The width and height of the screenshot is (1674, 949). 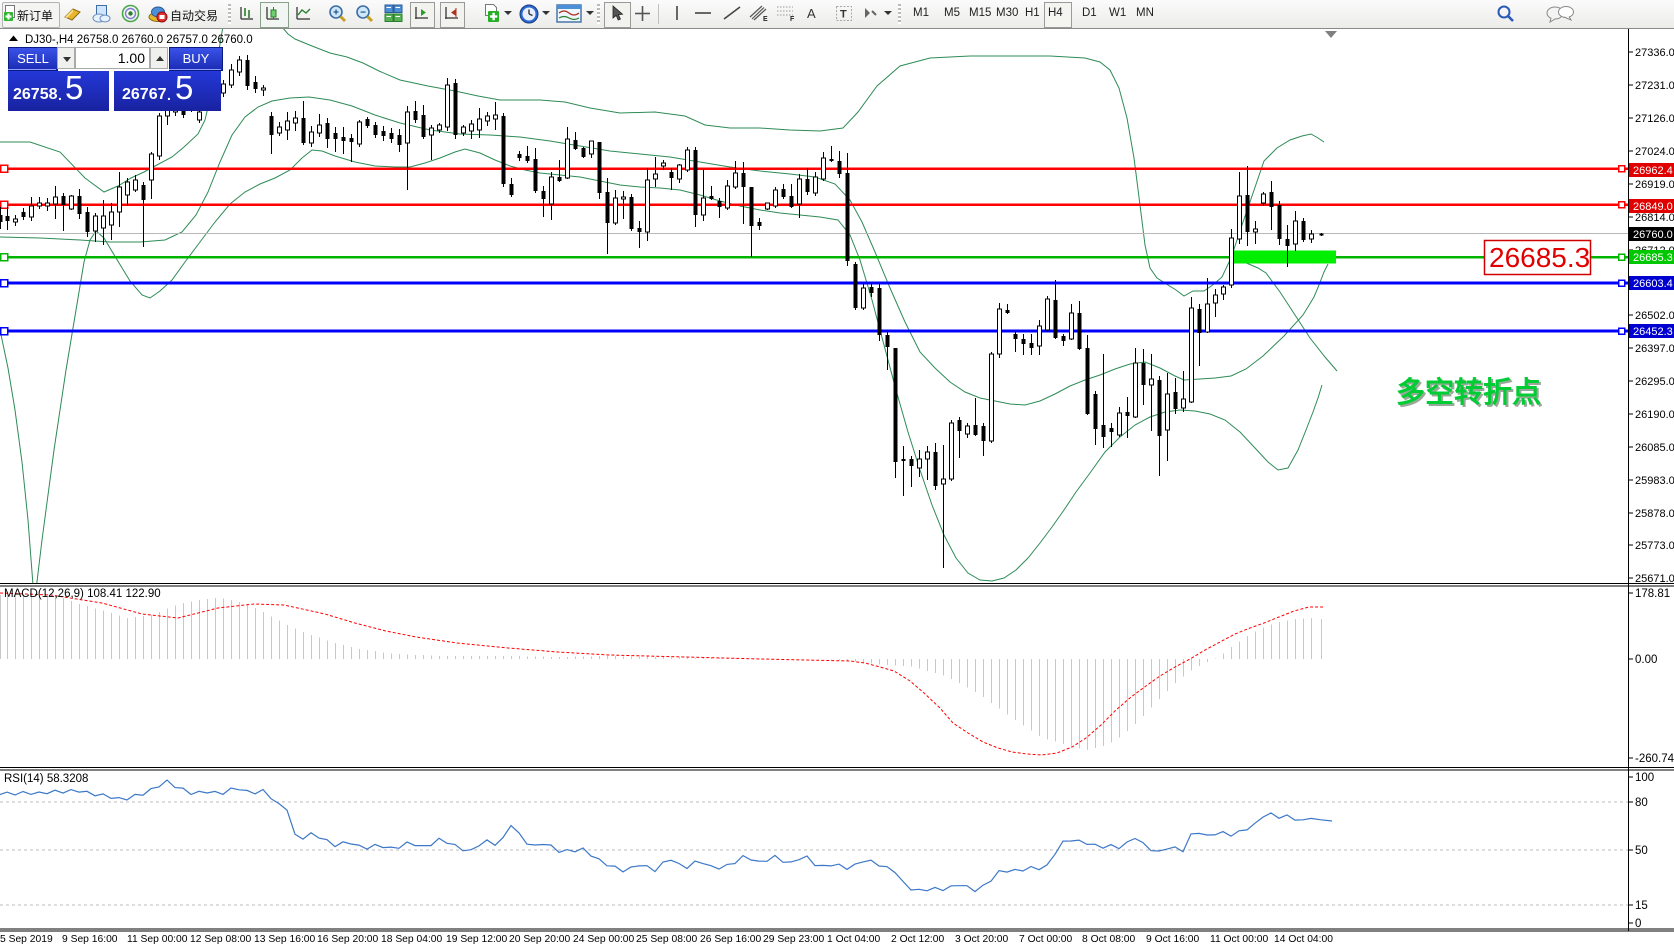 I want to click on svg-text: 9 Oct 16:00, so click(x=1173, y=939).